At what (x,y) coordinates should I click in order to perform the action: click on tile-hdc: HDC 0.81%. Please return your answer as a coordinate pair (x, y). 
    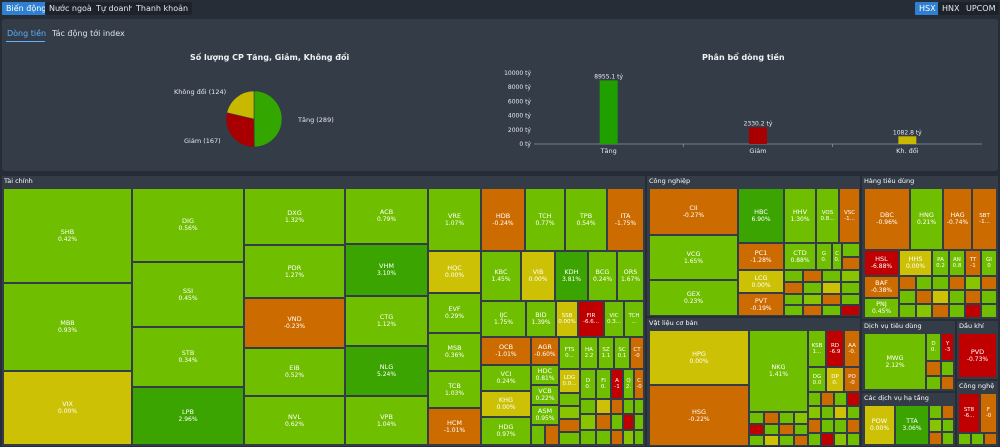
    Looking at the image, I should click on (545, 375).